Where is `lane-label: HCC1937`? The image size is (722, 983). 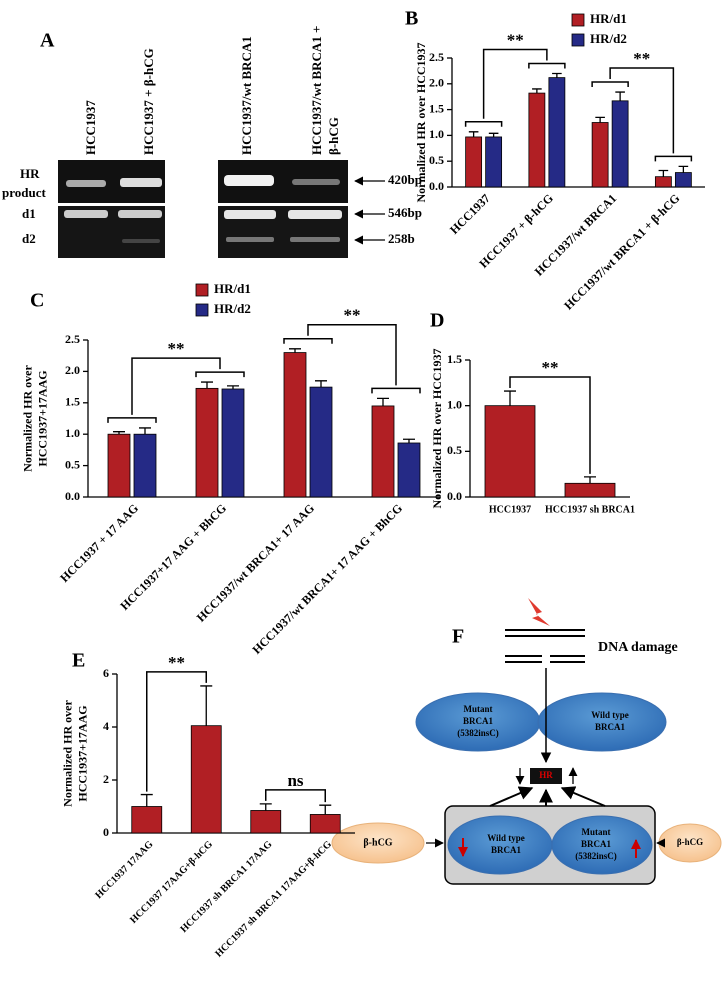 lane-label: HCC1937 is located at coordinates (90, 127).